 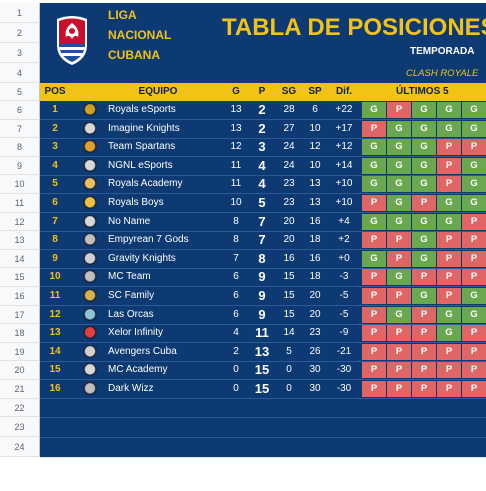 I want to click on sets-lost-cell: 30, so click(x=315, y=388).